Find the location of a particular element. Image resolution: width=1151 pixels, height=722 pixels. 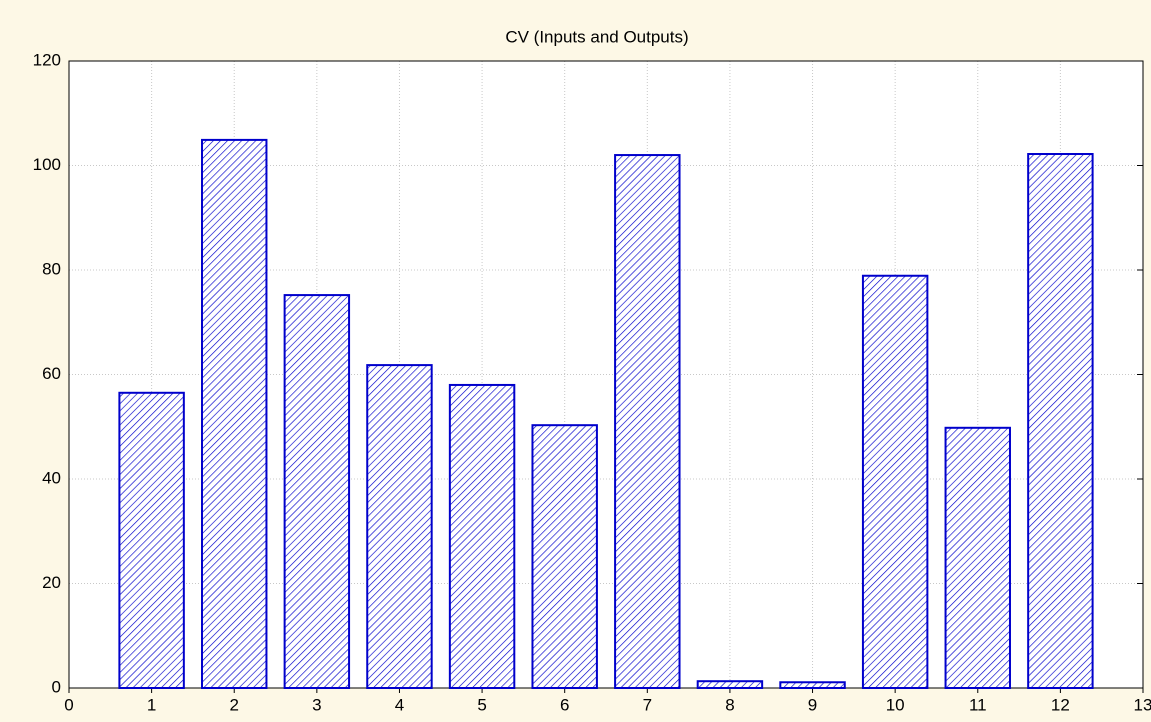

x-tick-label: 7 is located at coordinates (647, 704).